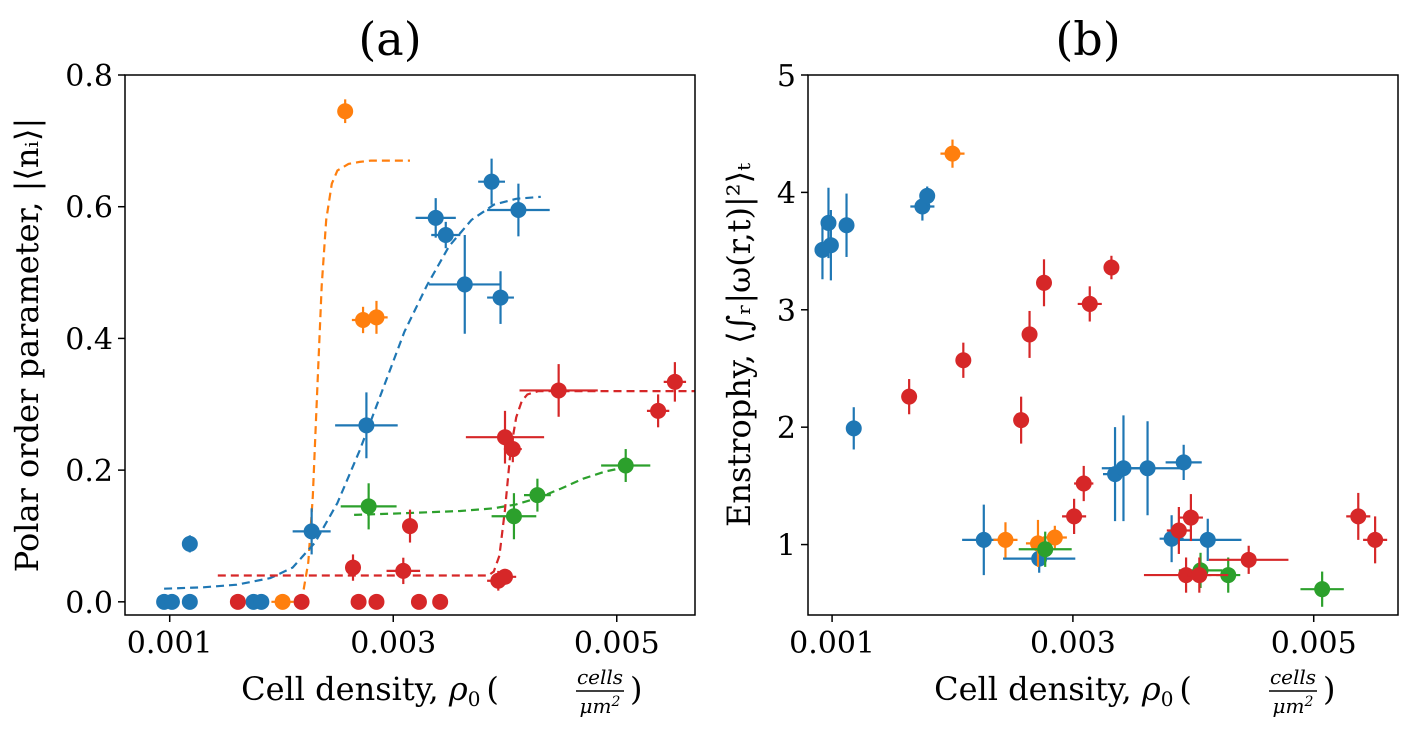 The height and width of the screenshot is (730, 1413). Describe the element at coordinates (89, 339) in the screenshot. I see `y-tick-label: 0.4` at that location.